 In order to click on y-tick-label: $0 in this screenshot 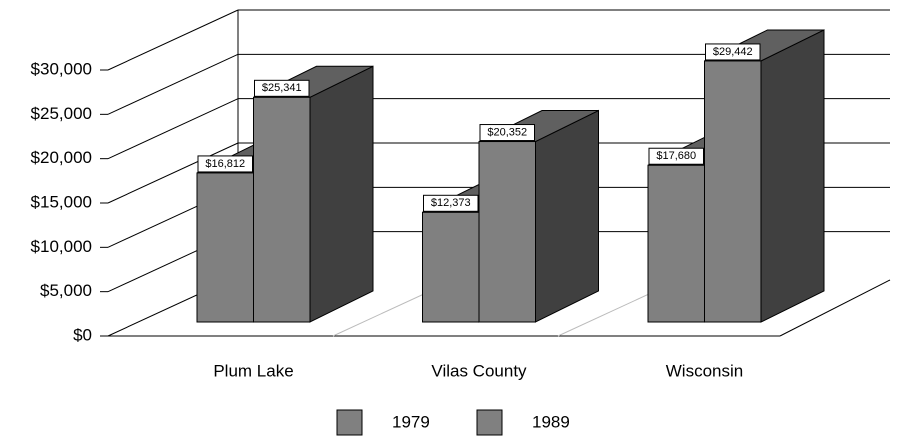, I will do `click(82, 334)`.